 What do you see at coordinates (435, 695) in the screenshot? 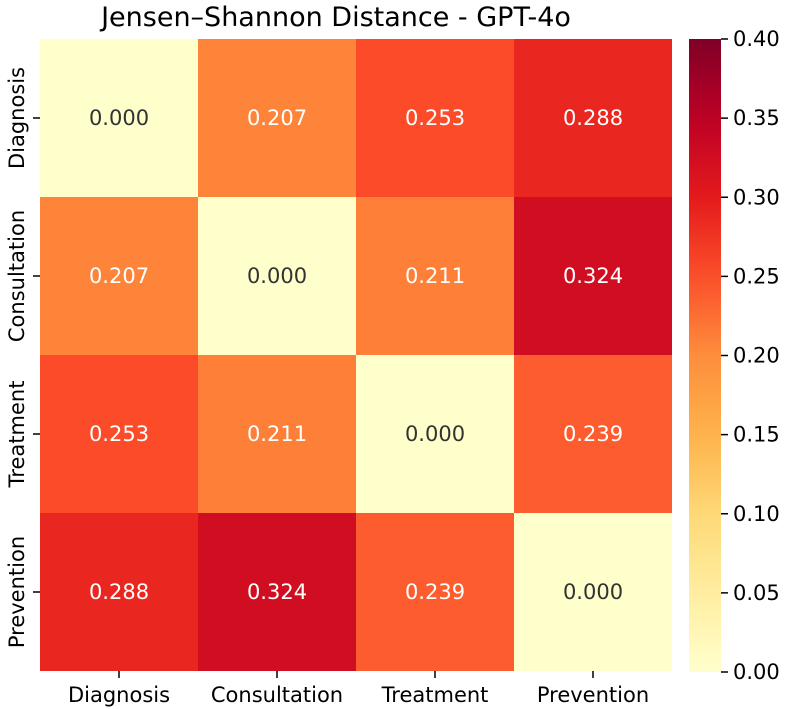
I see `column-tick-label: Treatment` at bounding box center [435, 695].